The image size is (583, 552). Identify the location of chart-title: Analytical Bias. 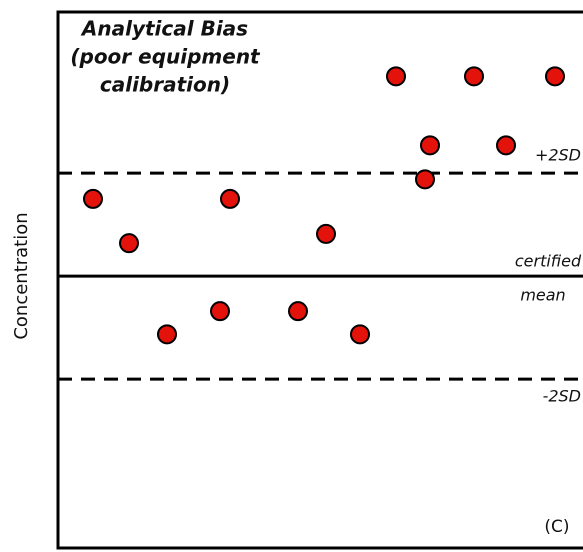
(164, 29).